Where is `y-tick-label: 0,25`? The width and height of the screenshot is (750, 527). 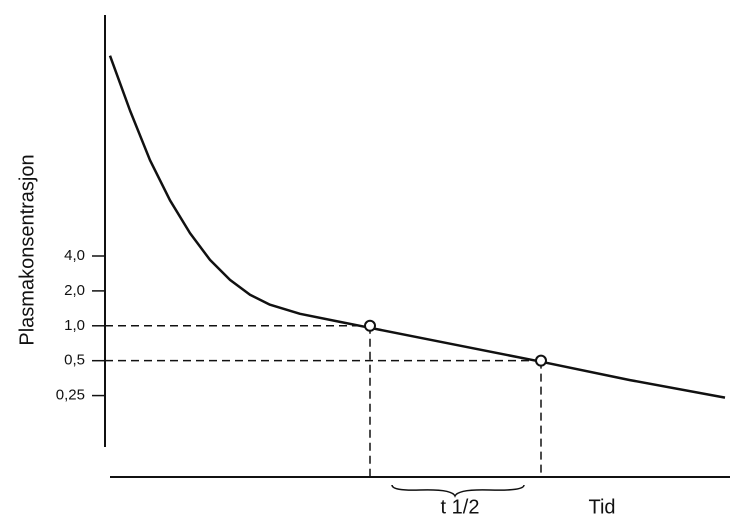
y-tick-label: 0,25 is located at coordinates (70, 395).